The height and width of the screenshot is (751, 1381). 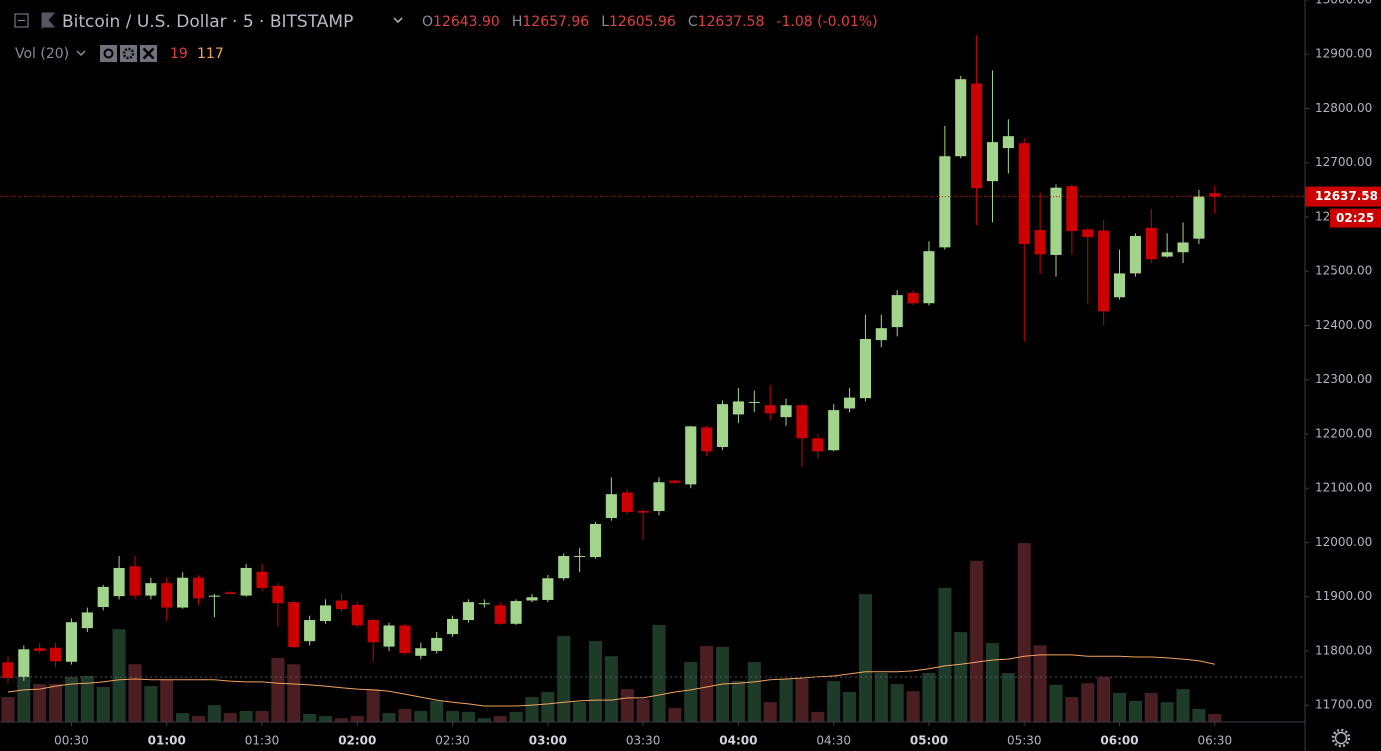 What do you see at coordinates (398, 20) in the screenshot?
I see `title-chevron` at bounding box center [398, 20].